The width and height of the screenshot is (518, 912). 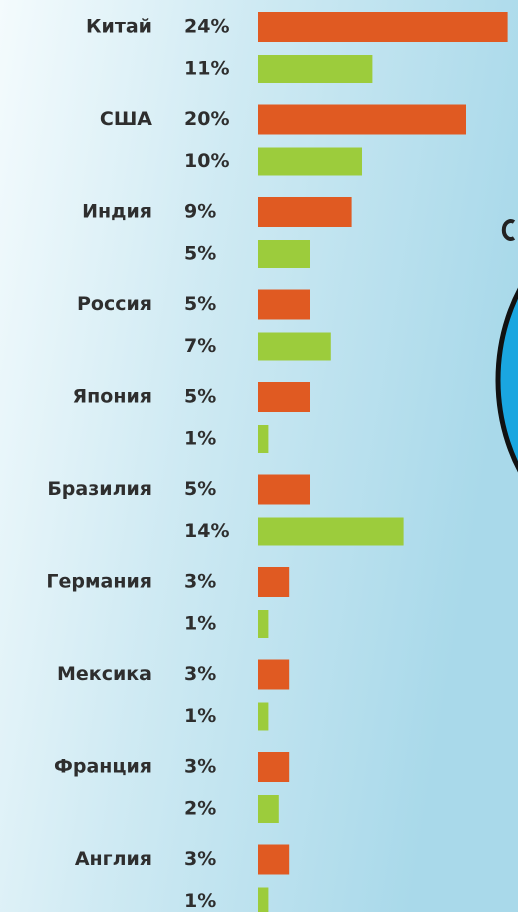 What do you see at coordinates (206, 119) in the screenshot?
I see `value-label: 20%` at bounding box center [206, 119].